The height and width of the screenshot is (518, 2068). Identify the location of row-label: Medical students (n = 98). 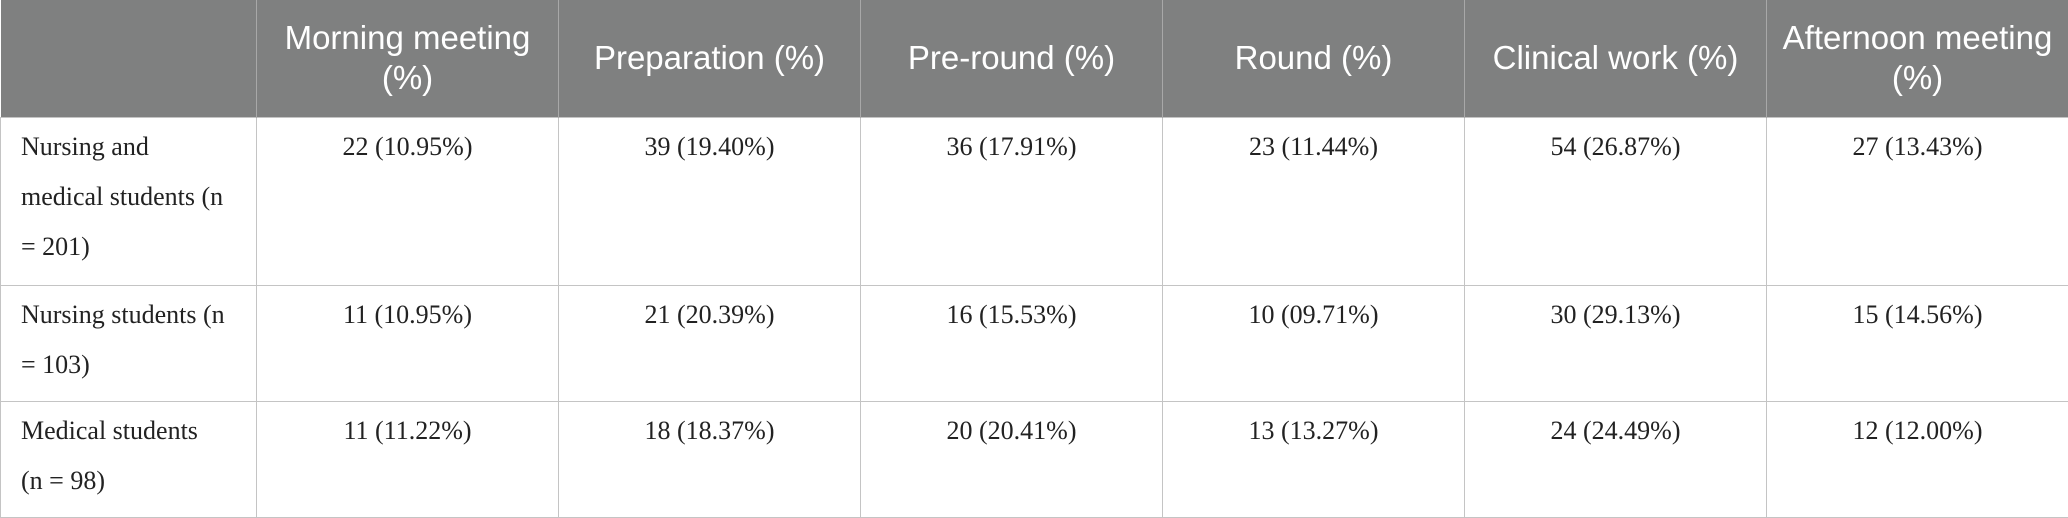
(129, 459).